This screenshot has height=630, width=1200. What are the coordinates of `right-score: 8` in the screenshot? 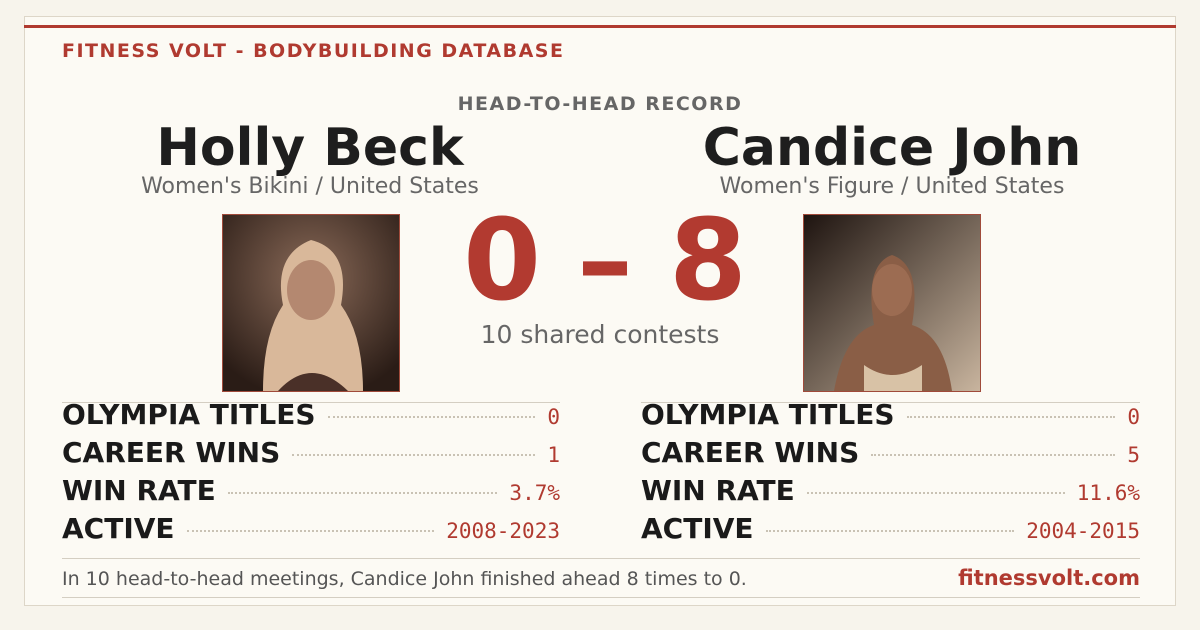 It's located at (708, 261).